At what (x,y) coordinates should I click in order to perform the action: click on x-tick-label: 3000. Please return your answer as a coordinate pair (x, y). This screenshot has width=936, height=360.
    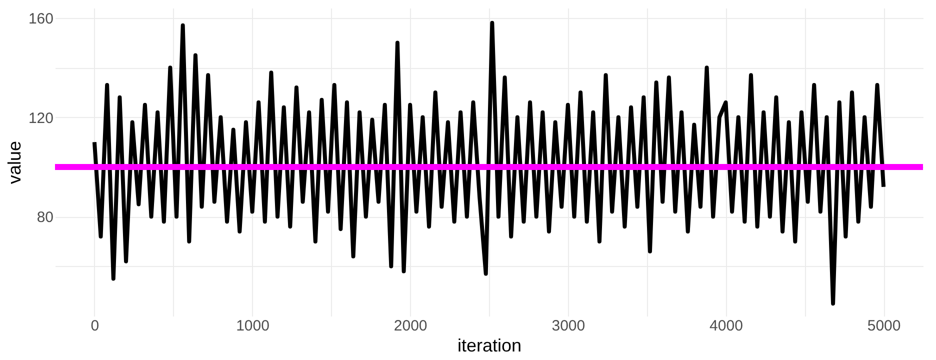
    Looking at the image, I should click on (569, 326).